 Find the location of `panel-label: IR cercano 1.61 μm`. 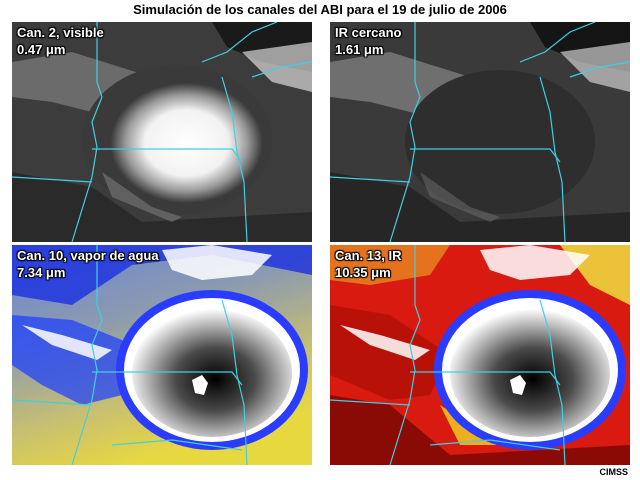

panel-label: IR cercano 1.61 μm is located at coordinates (368, 41).